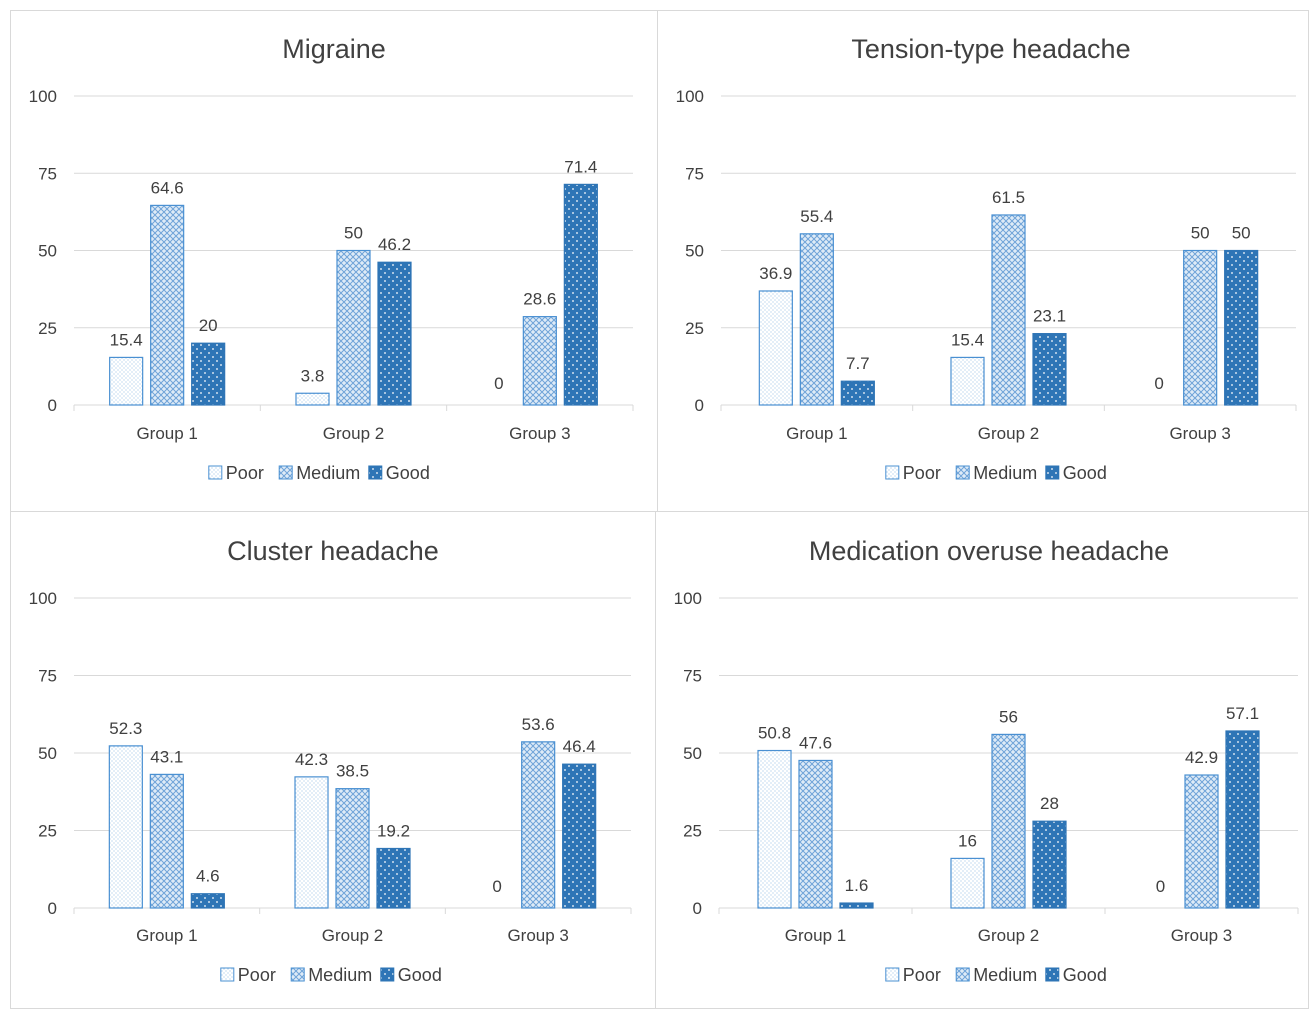  I want to click on data-label: 61.5, so click(1008, 197).